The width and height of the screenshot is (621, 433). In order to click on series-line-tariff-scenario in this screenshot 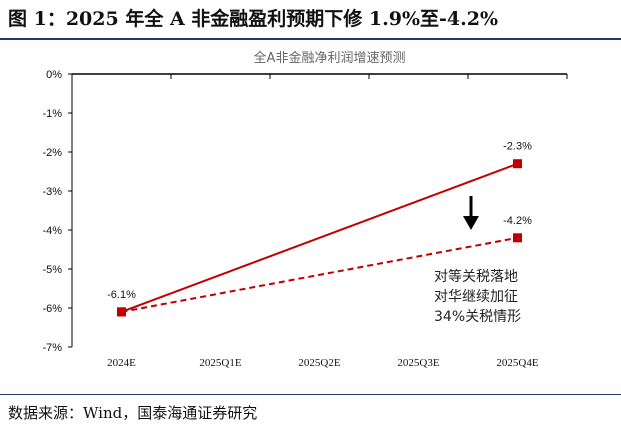, I will do `click(319, 274)`.